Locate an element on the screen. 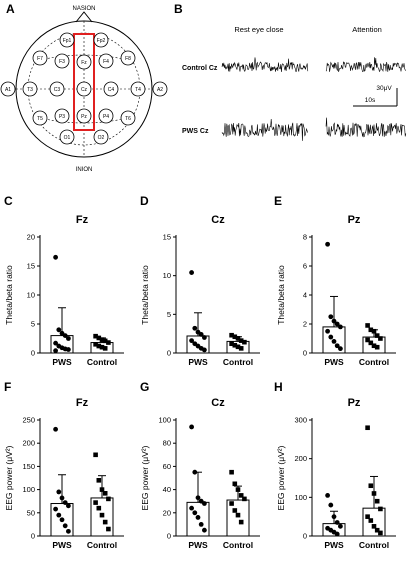 The width and height of the screenshot is (410, 563). electrode-o2: O2 is located at coordinates (101, 137).